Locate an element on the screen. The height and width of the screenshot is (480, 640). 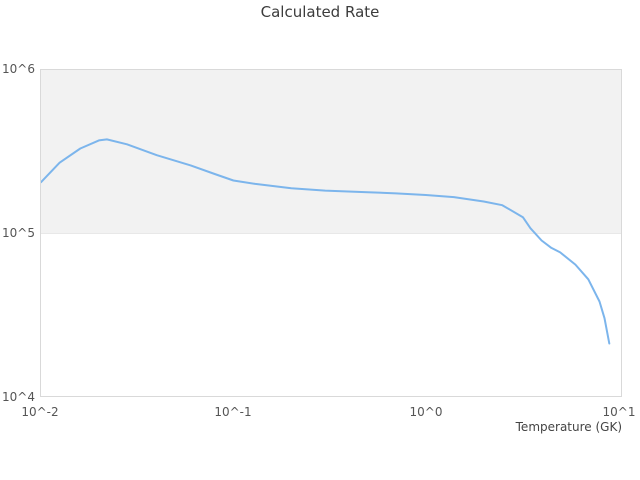
x-axis-title: Temperature (GK) is located at coordinates (568, 427).